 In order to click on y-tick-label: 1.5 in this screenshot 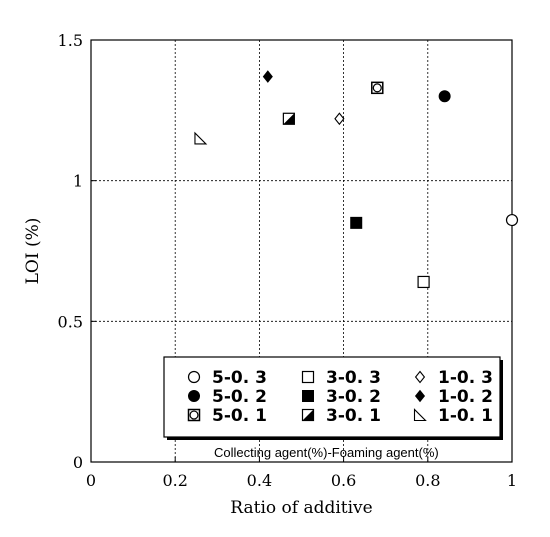, I will do `click(70, 40)`.